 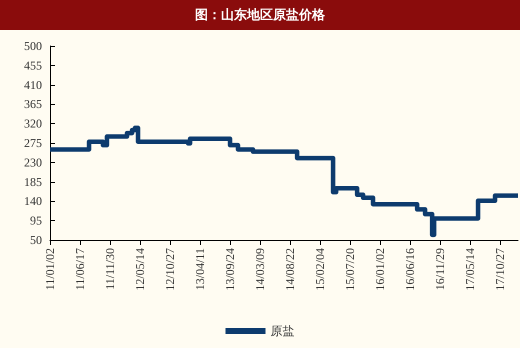 I want to click on x-tick-label: 11/11/30, so click(x=110, y=269).